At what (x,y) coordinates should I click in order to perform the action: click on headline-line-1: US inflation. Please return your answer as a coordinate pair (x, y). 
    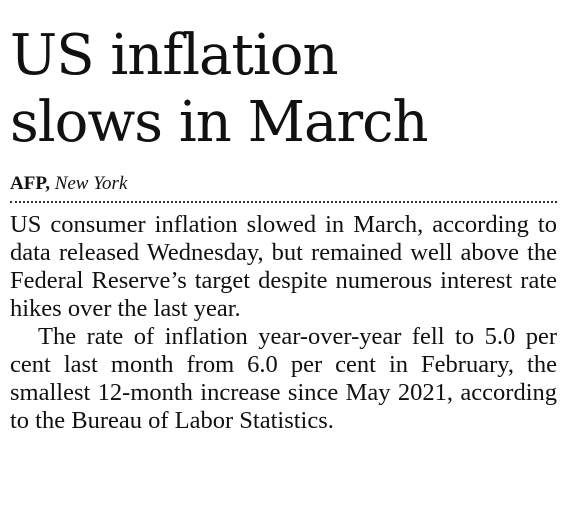
    Looking at the image, I should click on (174, 55).